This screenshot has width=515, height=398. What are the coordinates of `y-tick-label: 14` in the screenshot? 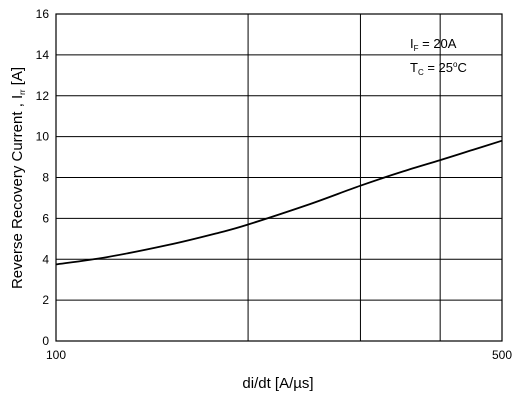 It's located at (43, 55).